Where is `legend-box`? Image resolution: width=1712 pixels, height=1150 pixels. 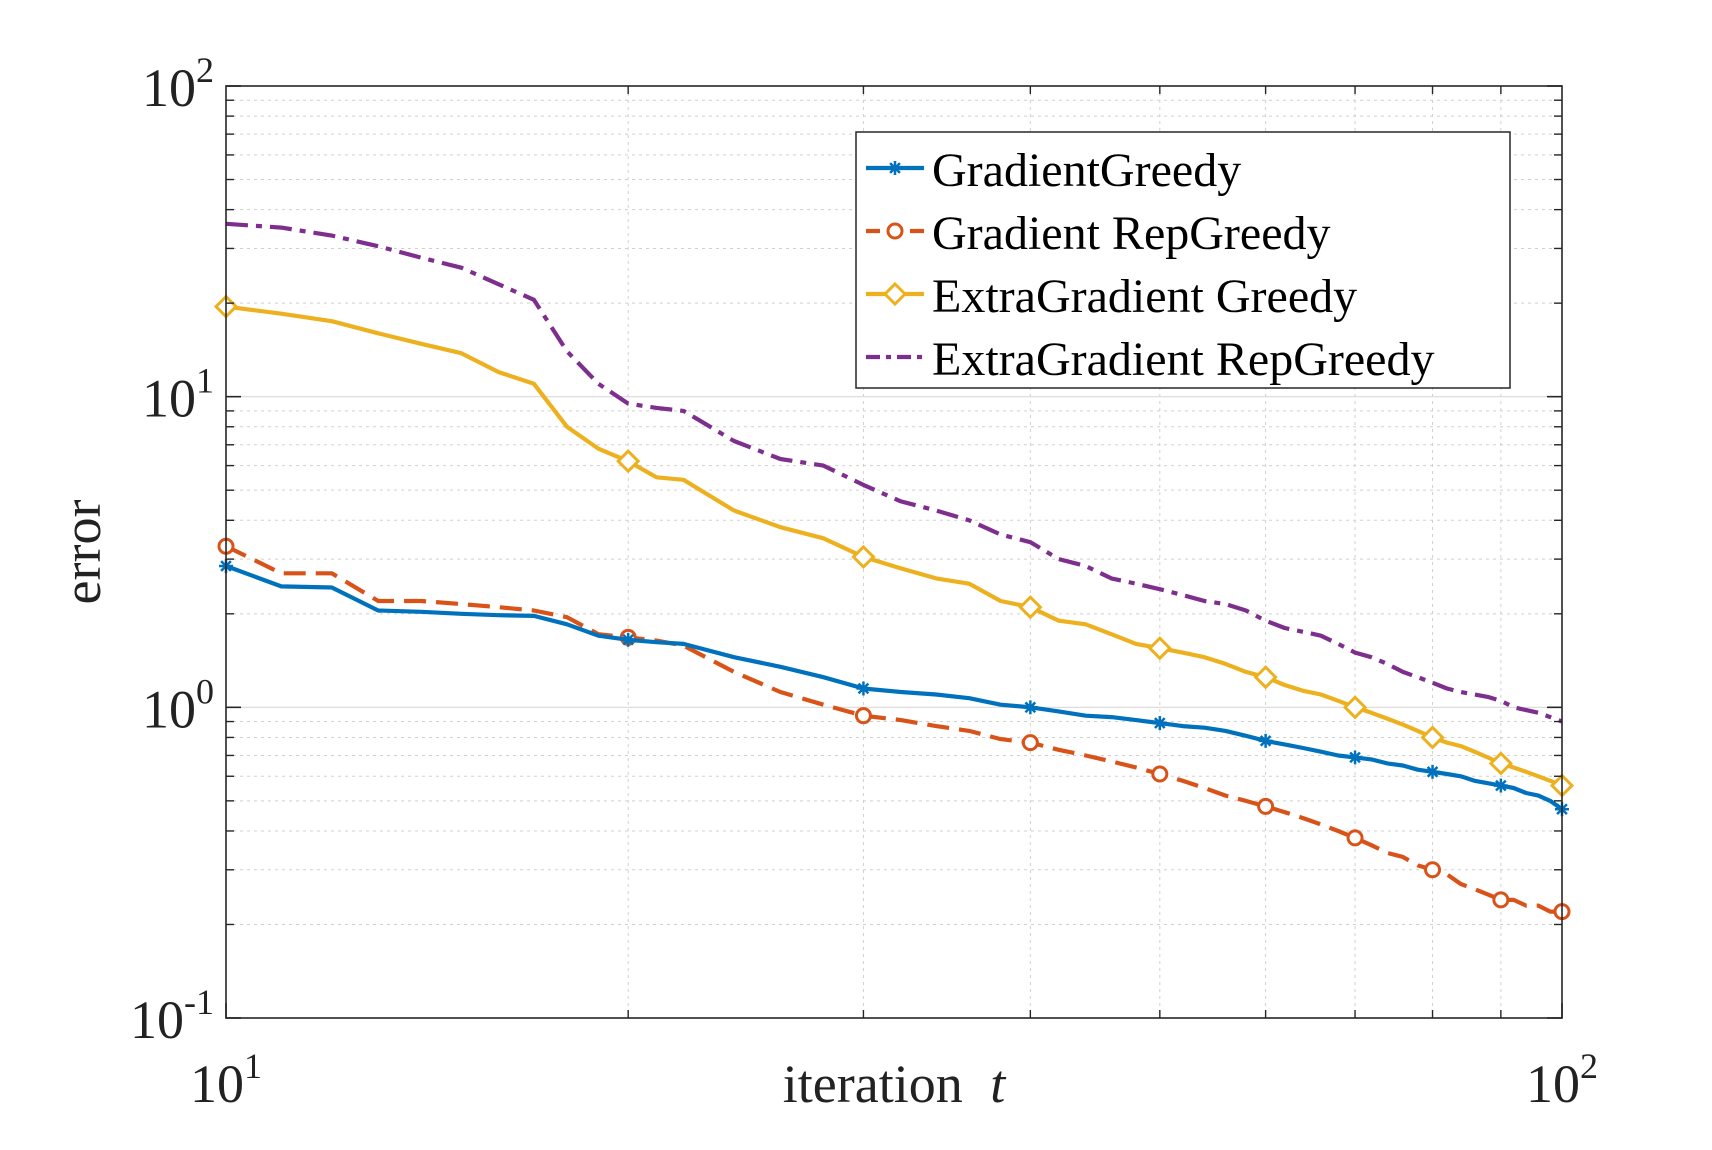
legend-box is located at coordinates (1183, 260).